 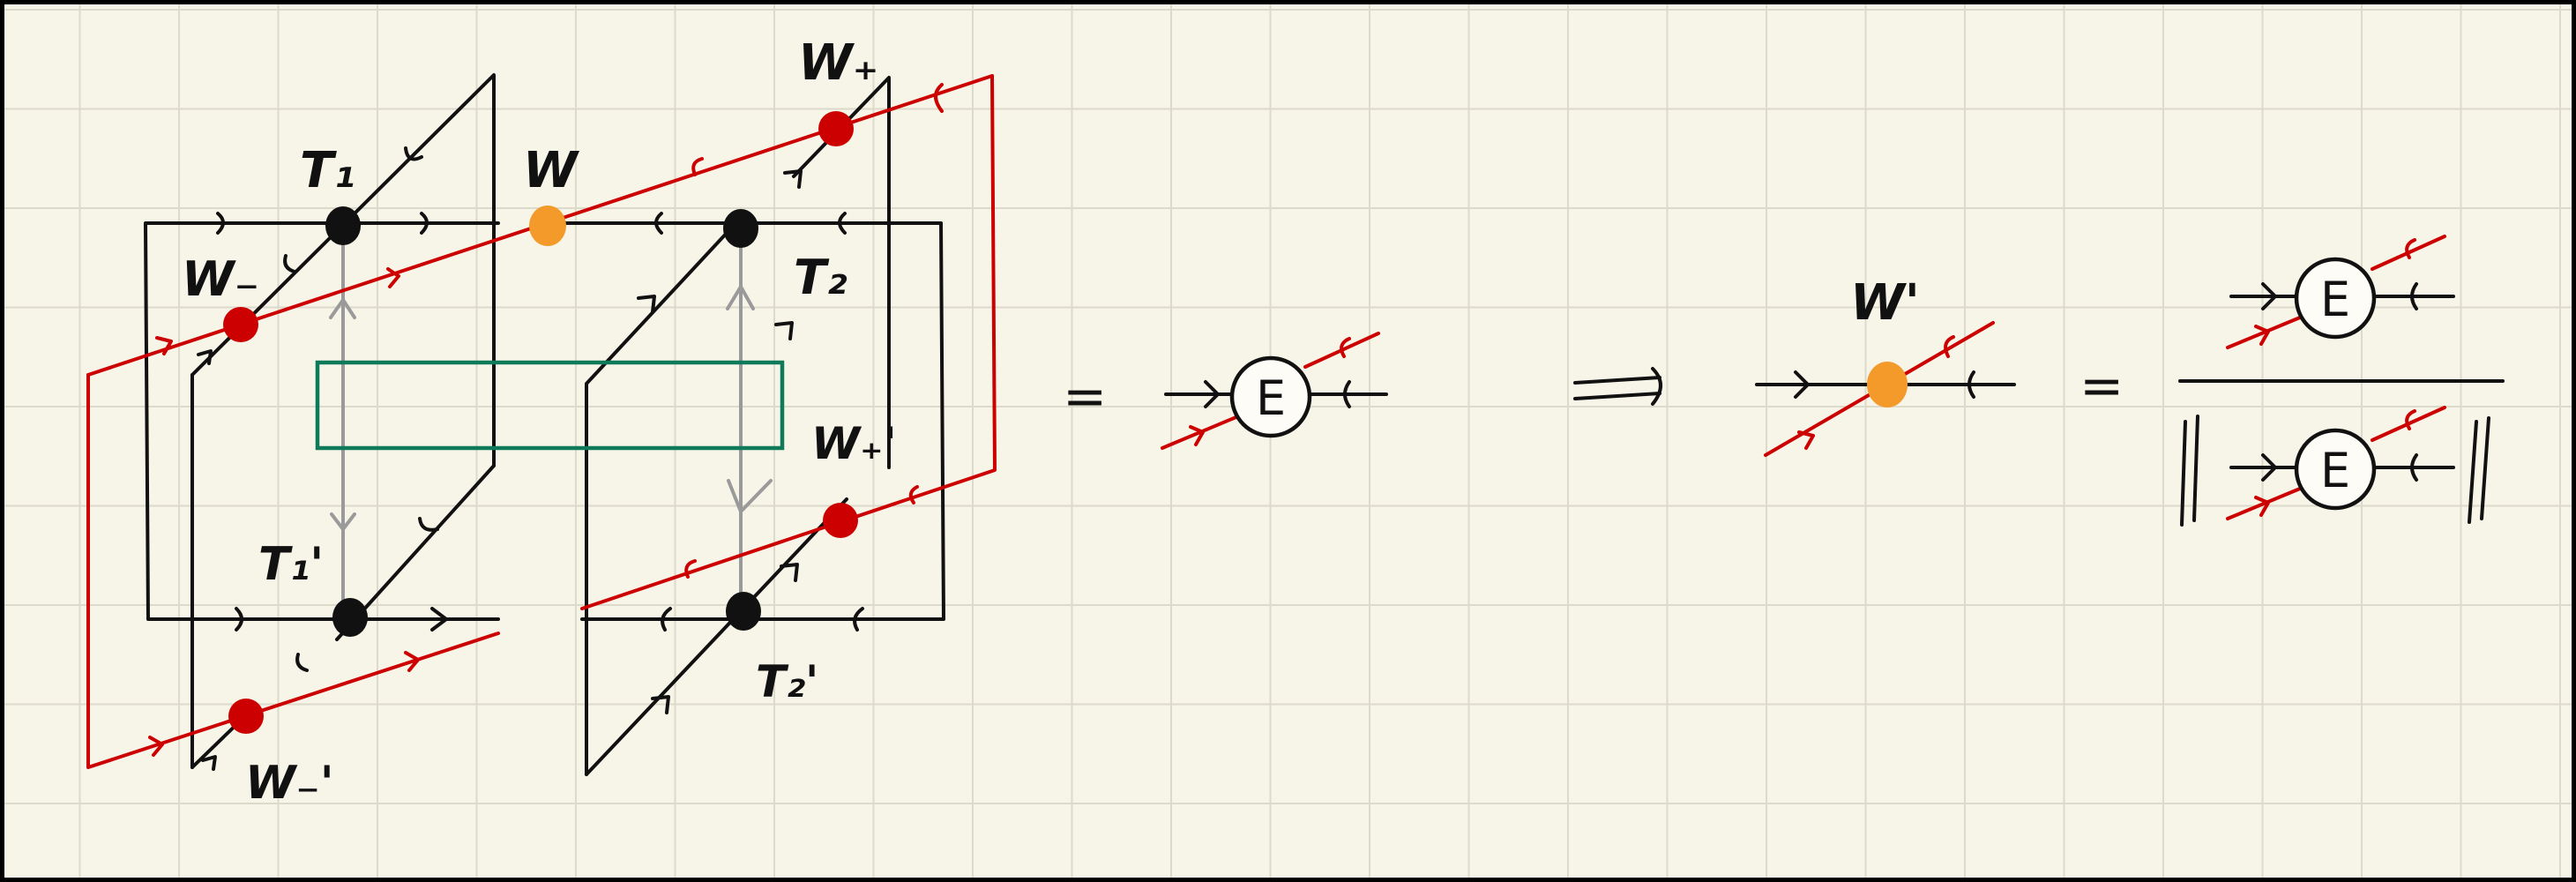 I want to click on denominator-E-label: E, so click(x=2335, y=470).